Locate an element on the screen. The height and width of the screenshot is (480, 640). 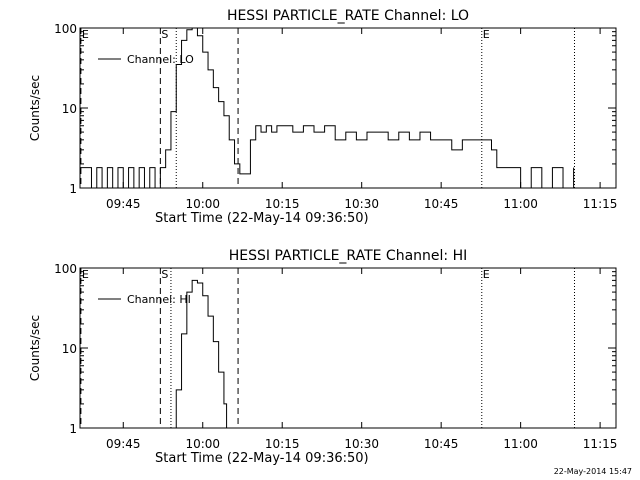
panel-1-y-tick-label: 1 is located at coordinates (73, 189).